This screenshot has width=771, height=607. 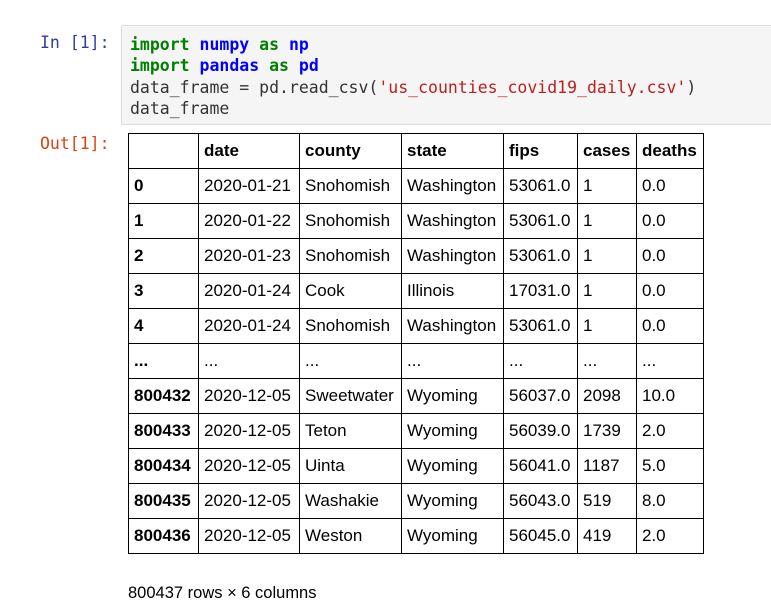 I want to click on table-cell: 56039.0, so click(x=540, y=431).